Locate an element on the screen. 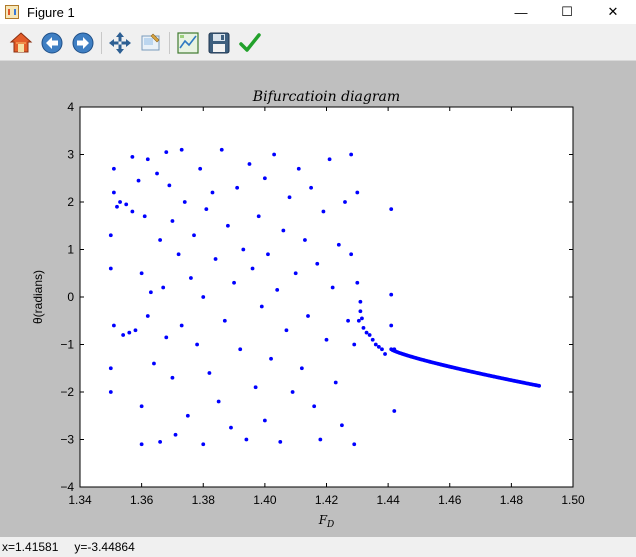 Image resolution: width=636 pixels, height=557 pixels. zoom-icon is located at coordinates (150, 42).